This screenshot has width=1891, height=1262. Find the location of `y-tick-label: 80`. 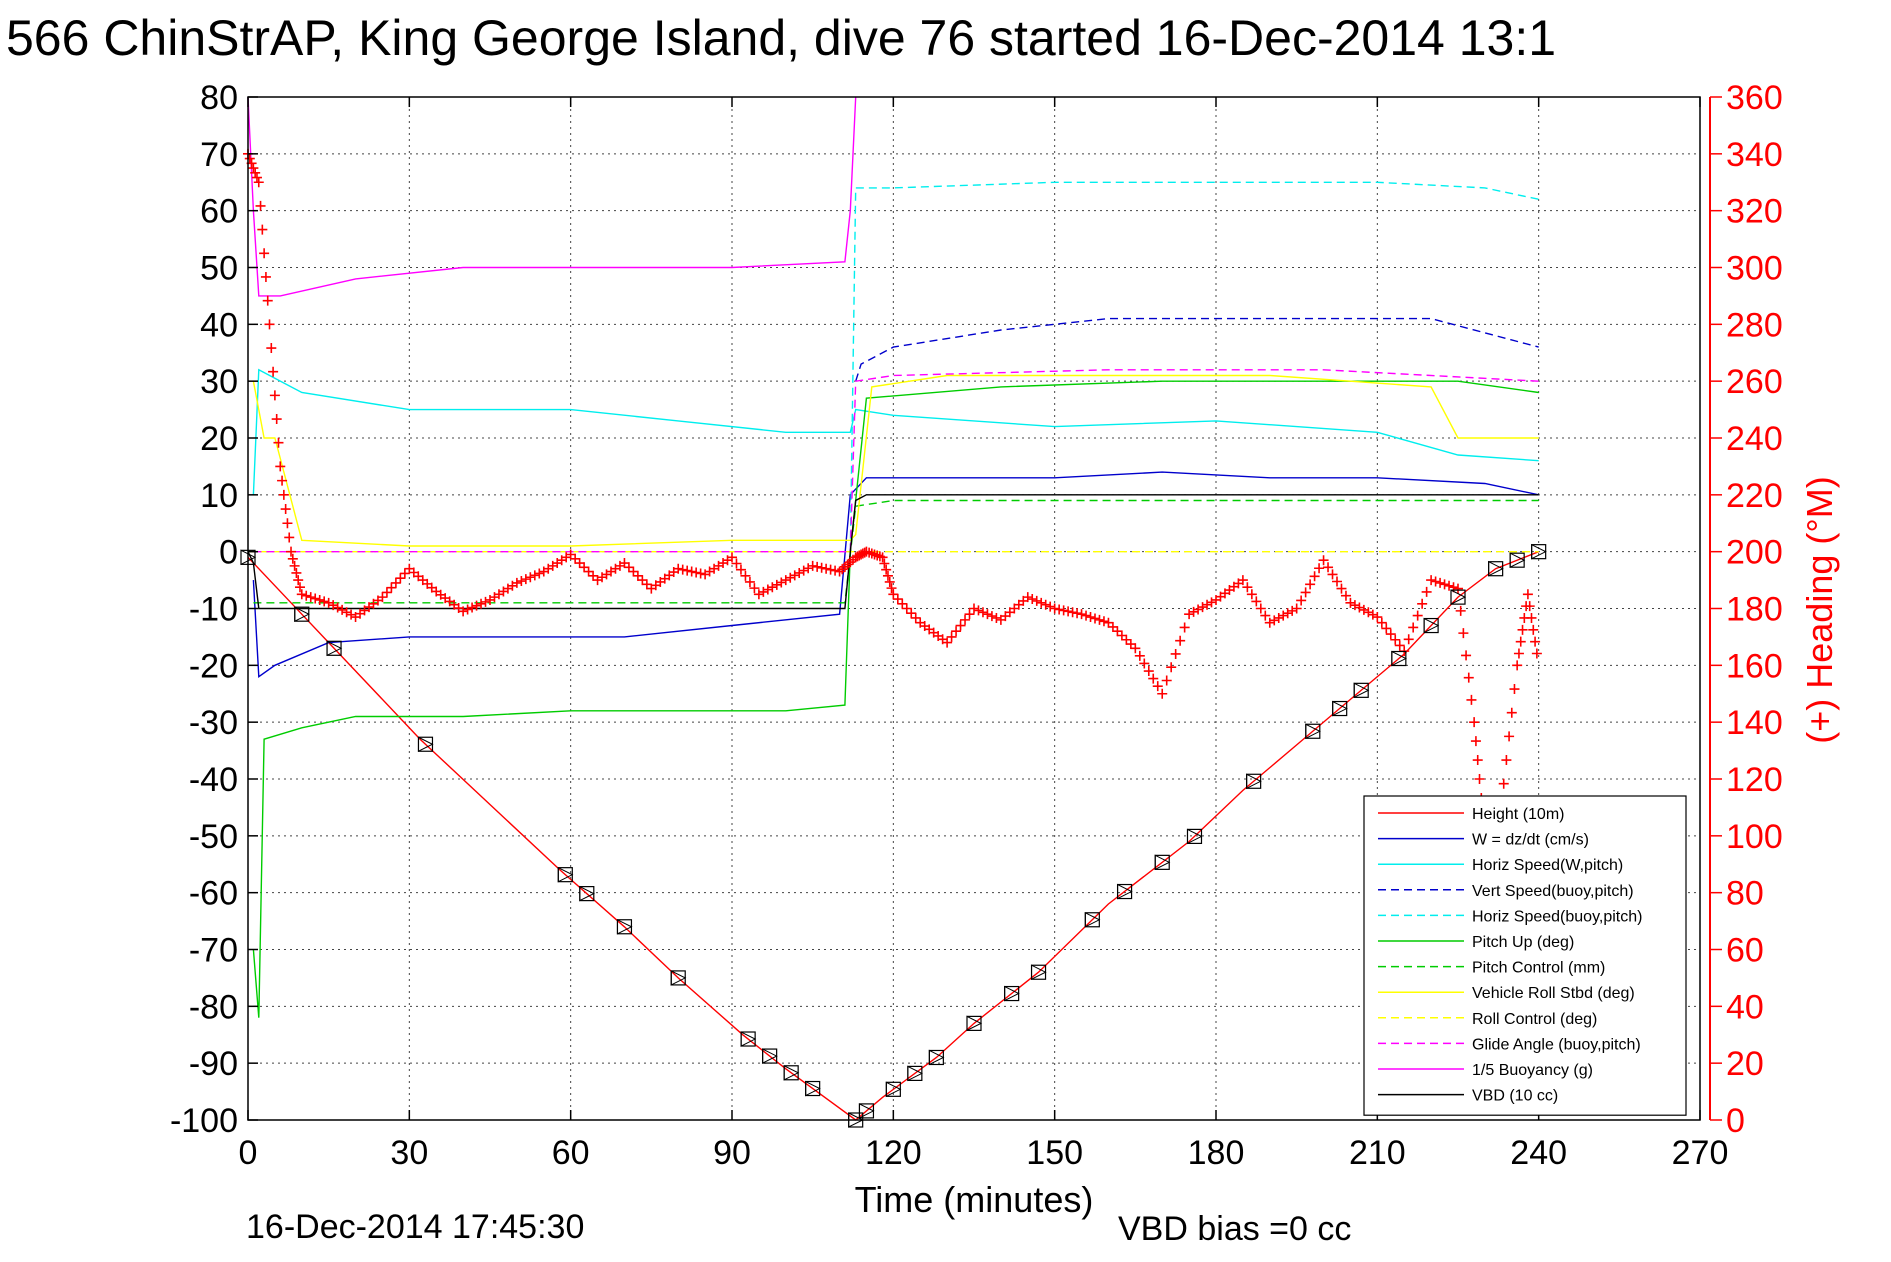

y-tick-label: 80 is located at coordinates (219, 98).